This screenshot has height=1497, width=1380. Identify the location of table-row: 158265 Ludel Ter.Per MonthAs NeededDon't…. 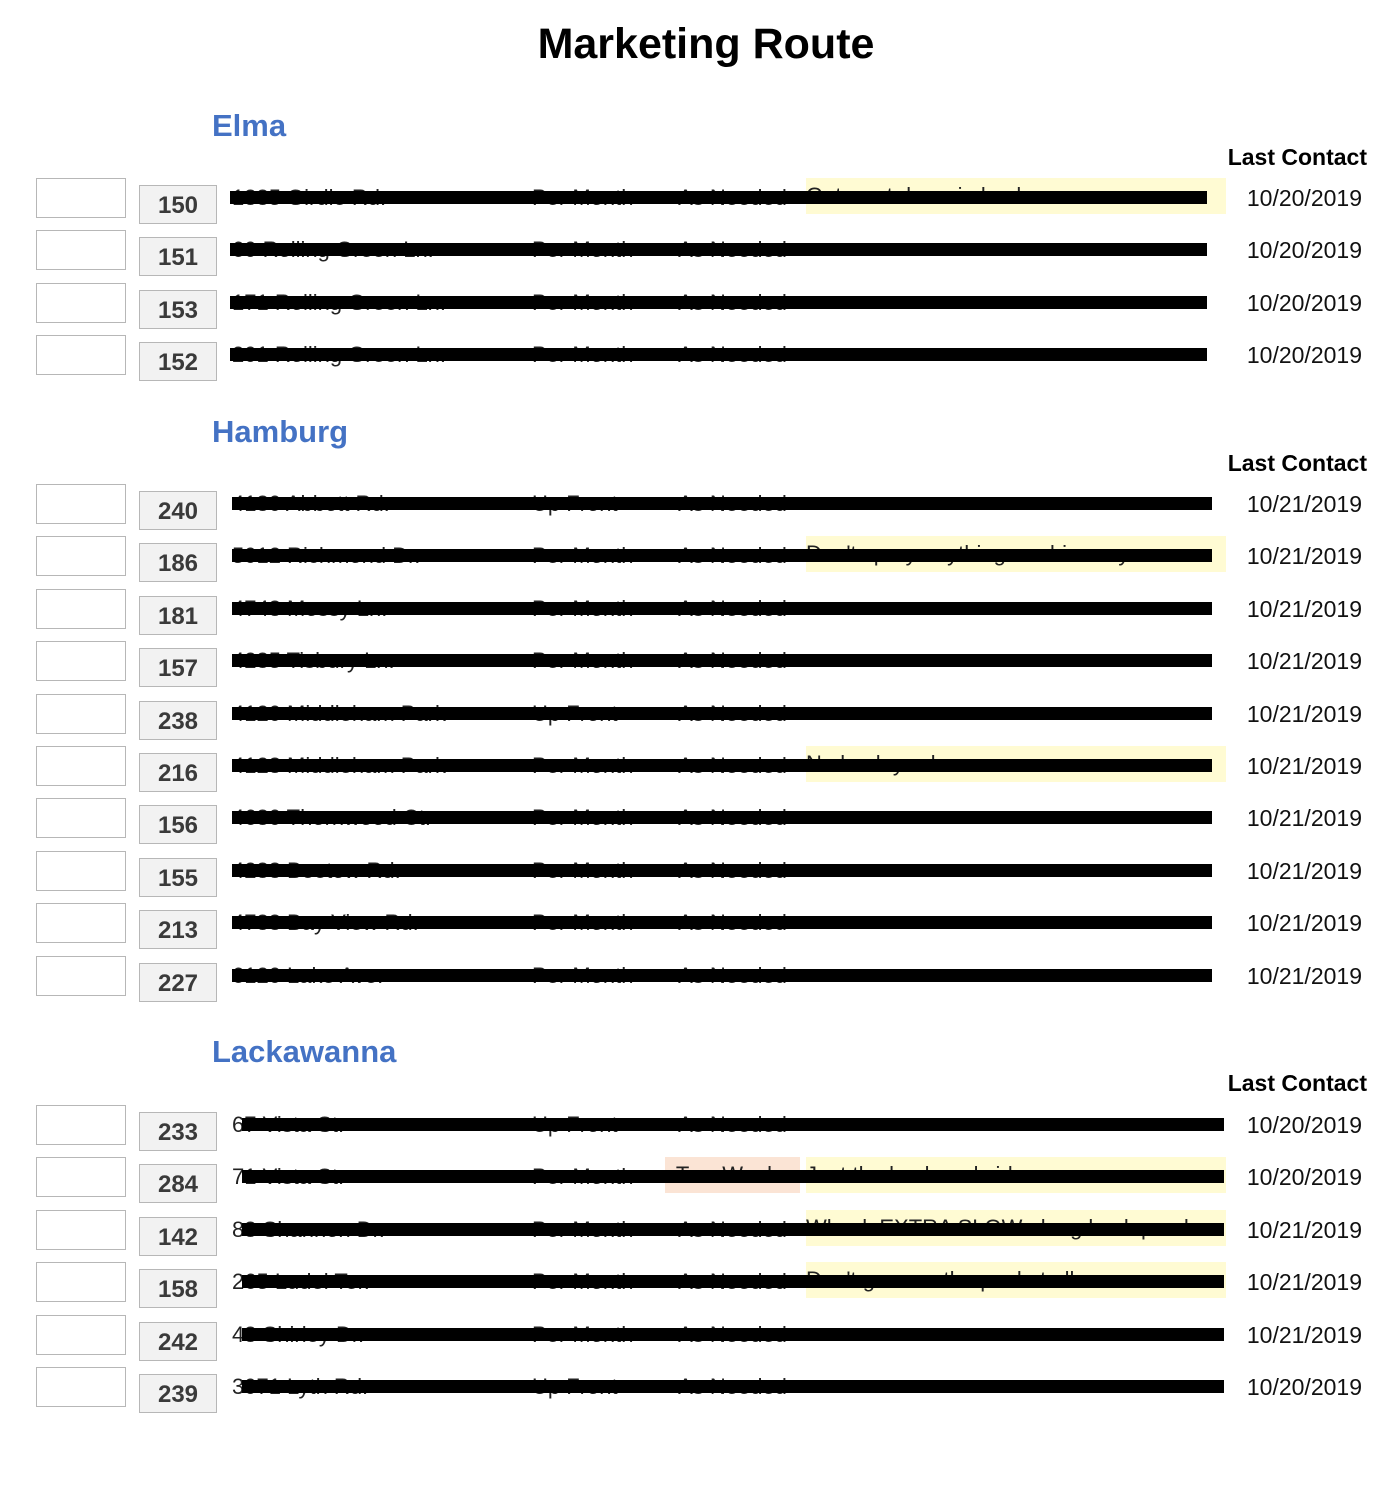
(690, 1288).